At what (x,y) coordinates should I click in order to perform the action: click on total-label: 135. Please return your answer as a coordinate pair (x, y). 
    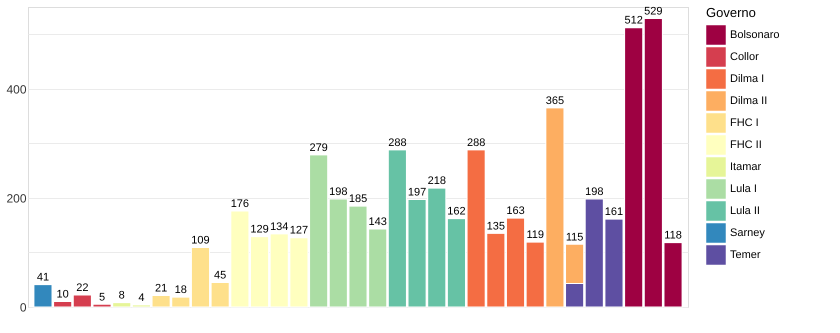
    Looking at the image, I should click on (496, 226).